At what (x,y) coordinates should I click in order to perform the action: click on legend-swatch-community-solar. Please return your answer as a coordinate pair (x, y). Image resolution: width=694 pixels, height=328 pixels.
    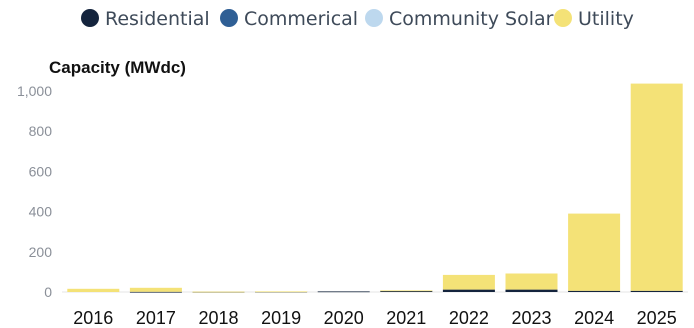
    Looking at the image, I should click on (374, 18).